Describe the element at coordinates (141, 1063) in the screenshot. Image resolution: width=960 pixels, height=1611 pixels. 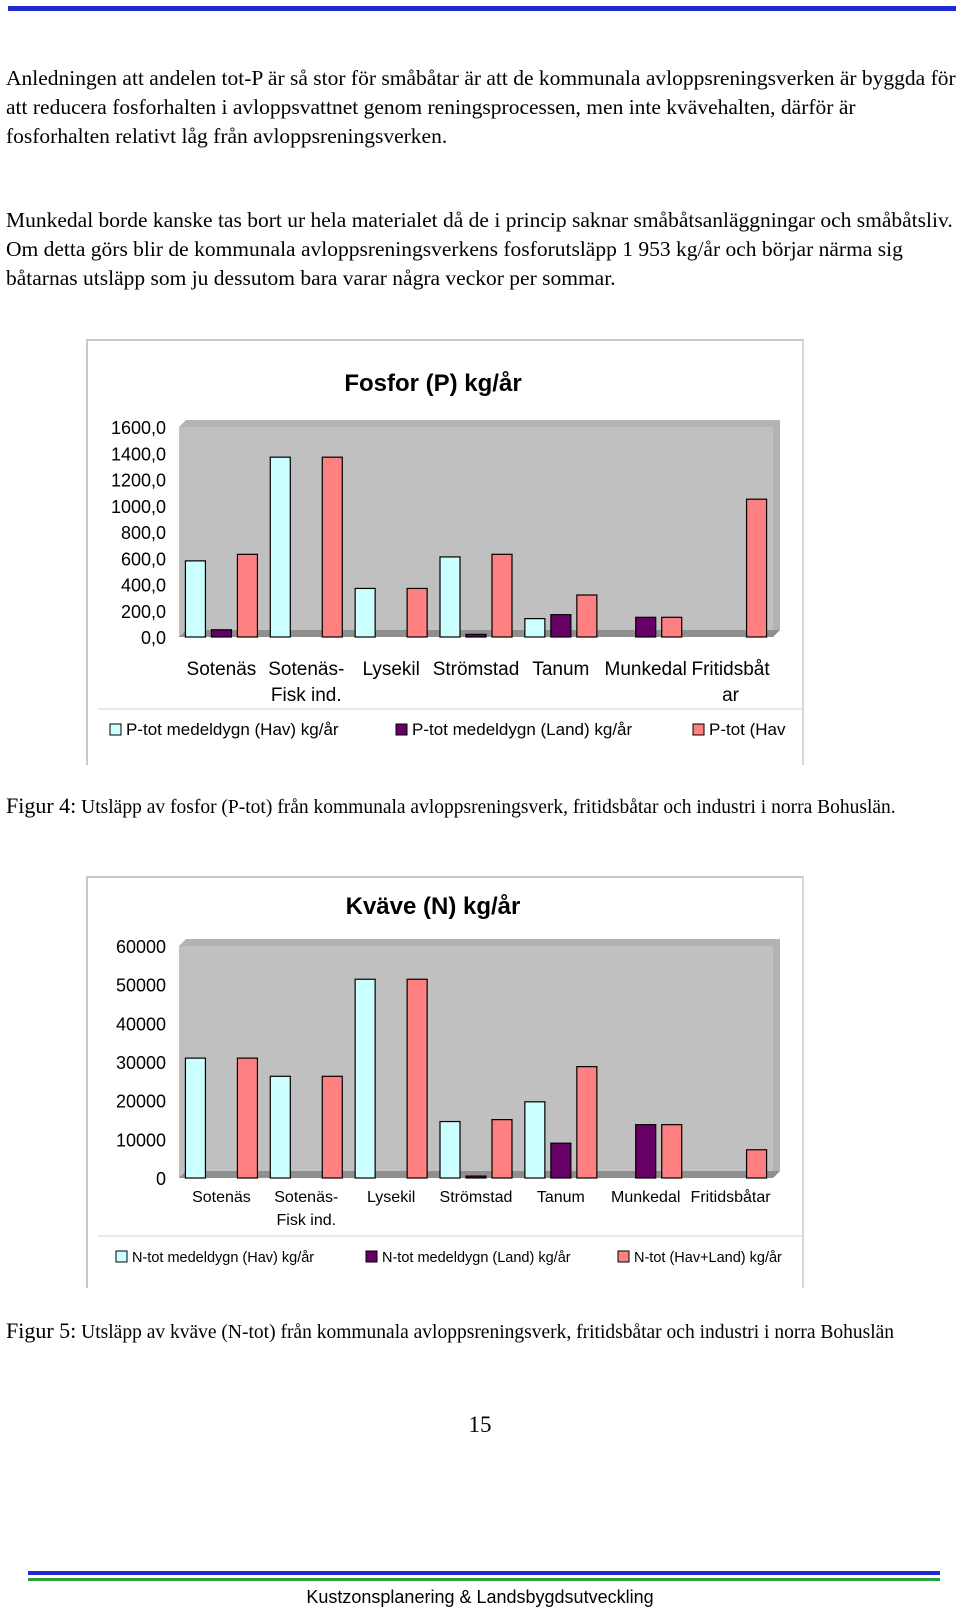
I see `y-tick-label: 30000` at that location.